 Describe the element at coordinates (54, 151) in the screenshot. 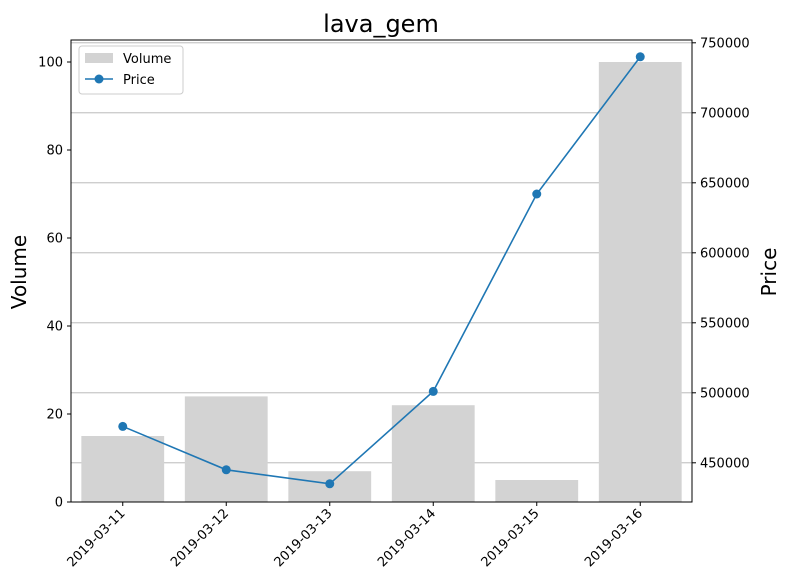

I see `y-tick-label-left: 80` at that location.